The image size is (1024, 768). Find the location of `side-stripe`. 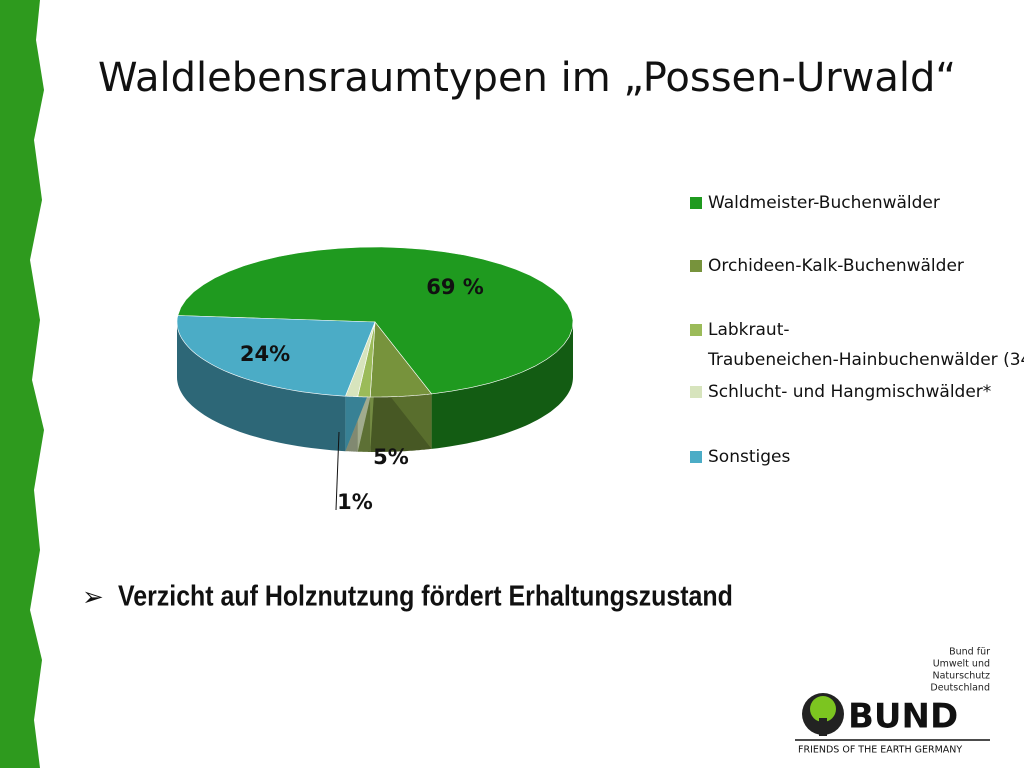

side-stripe is located at coordinates (22, 384).